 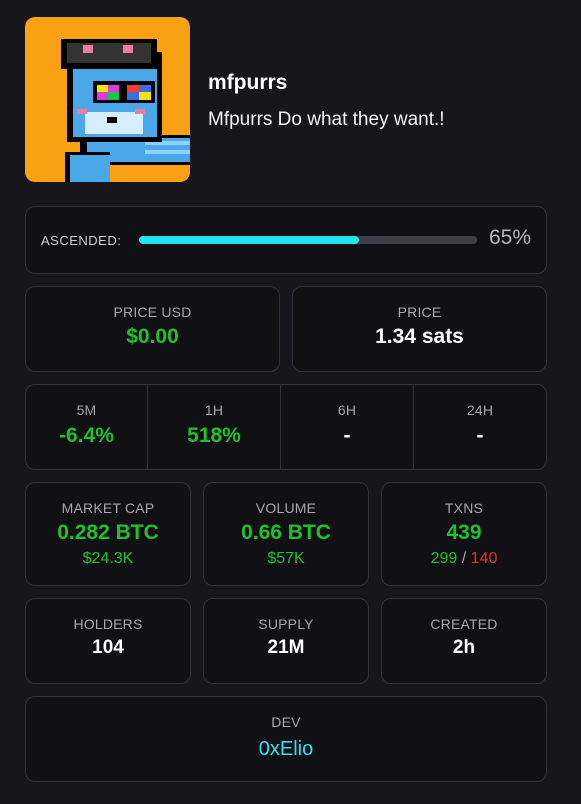 I want to click on pixel-cat-image, so click(x=125, y=110).